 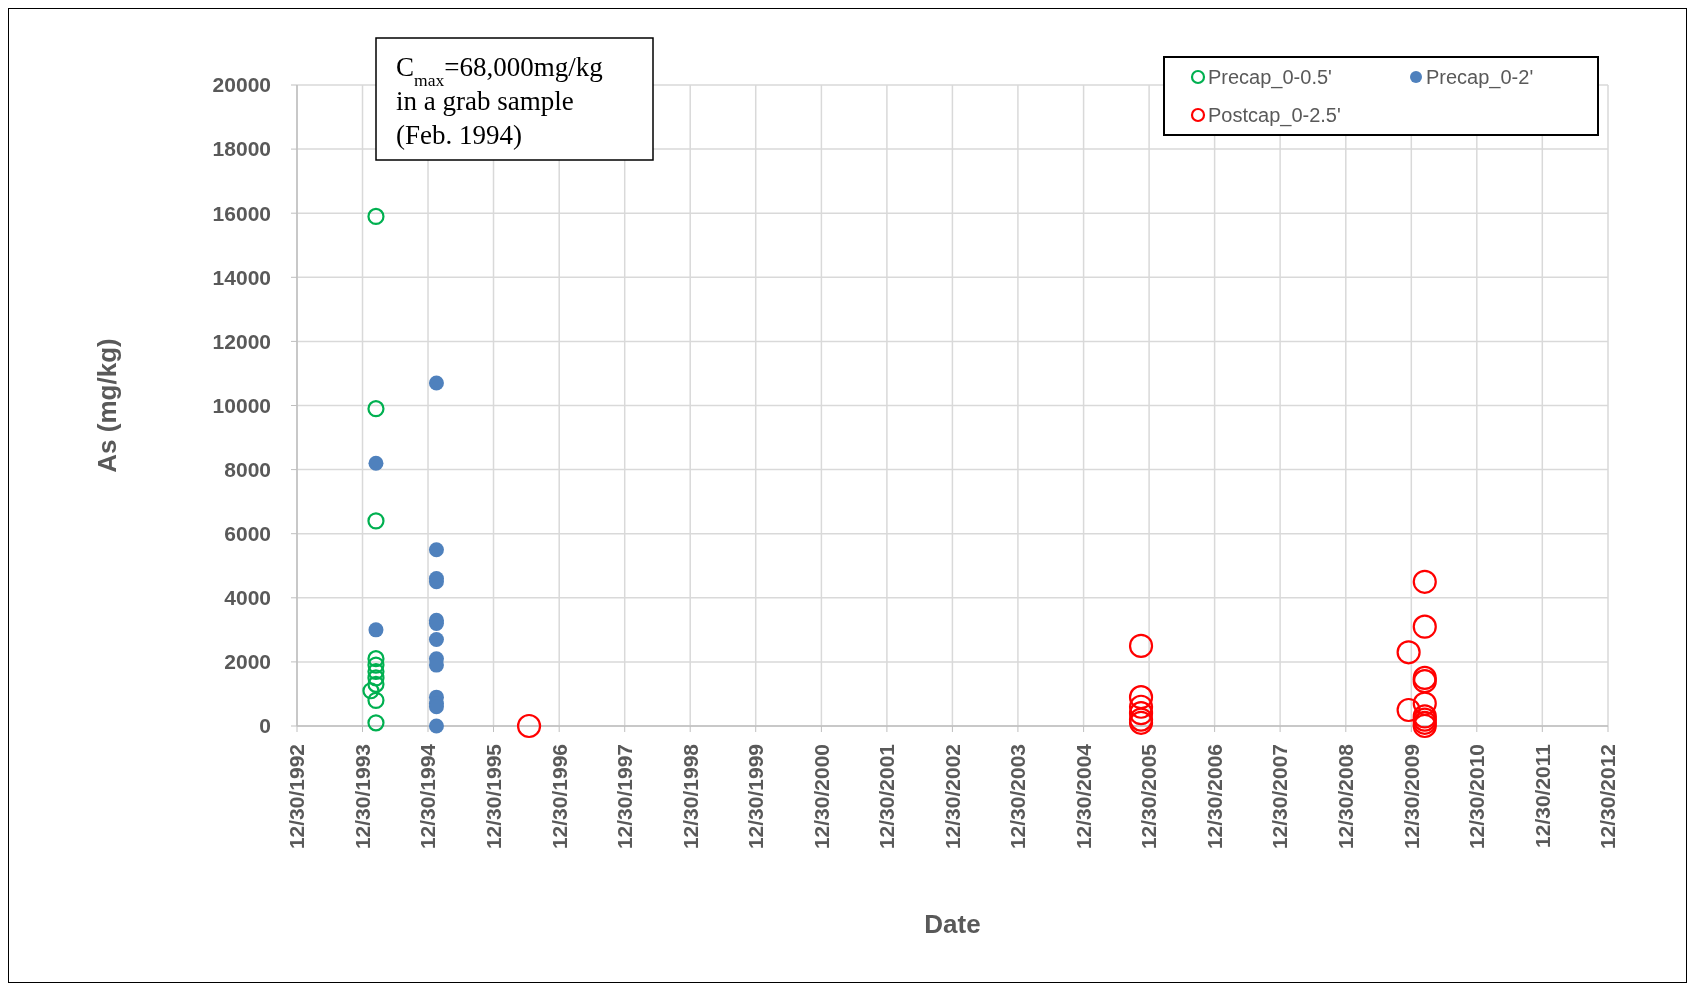 I want to click on y-tick-label: 20000, so click(x=241, y=85).